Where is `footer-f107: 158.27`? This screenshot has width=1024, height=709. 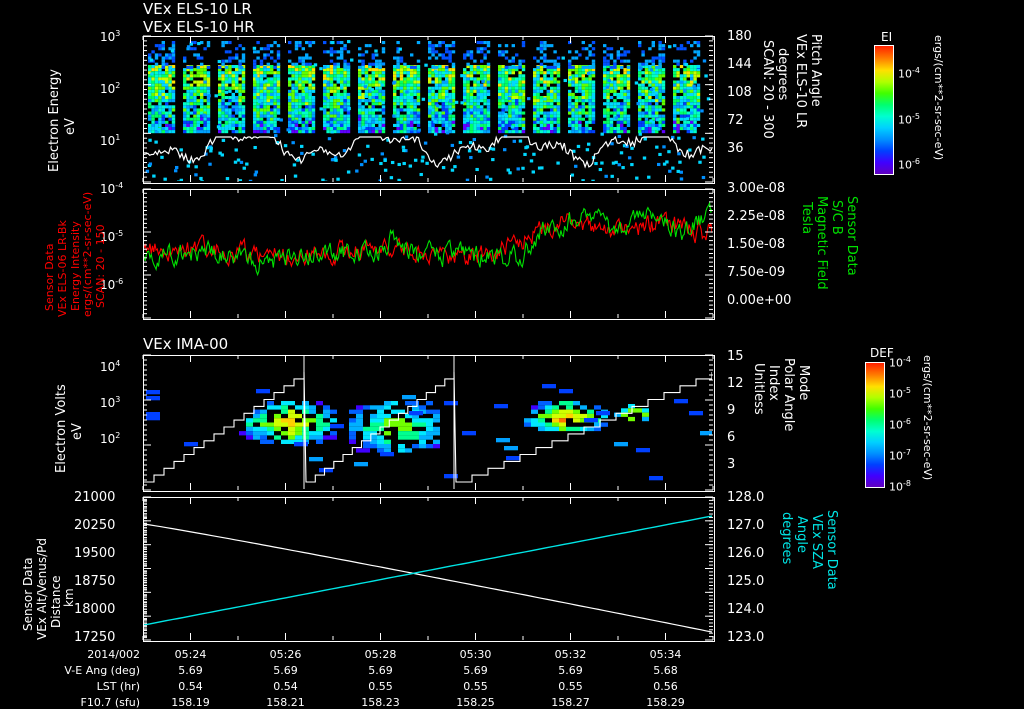
footer-f107: 158.27 is located at coordinates (571, 702).